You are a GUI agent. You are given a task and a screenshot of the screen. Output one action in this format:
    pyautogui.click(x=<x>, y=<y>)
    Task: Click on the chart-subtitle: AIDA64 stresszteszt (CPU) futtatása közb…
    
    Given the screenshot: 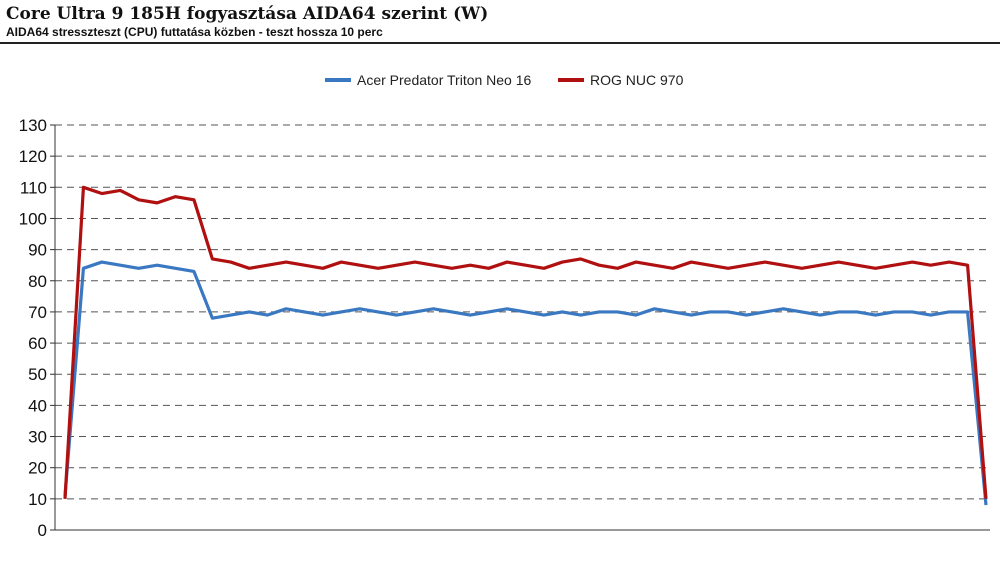 What is the action you would take?
    pyautogui.click(x=194, y=32)
    